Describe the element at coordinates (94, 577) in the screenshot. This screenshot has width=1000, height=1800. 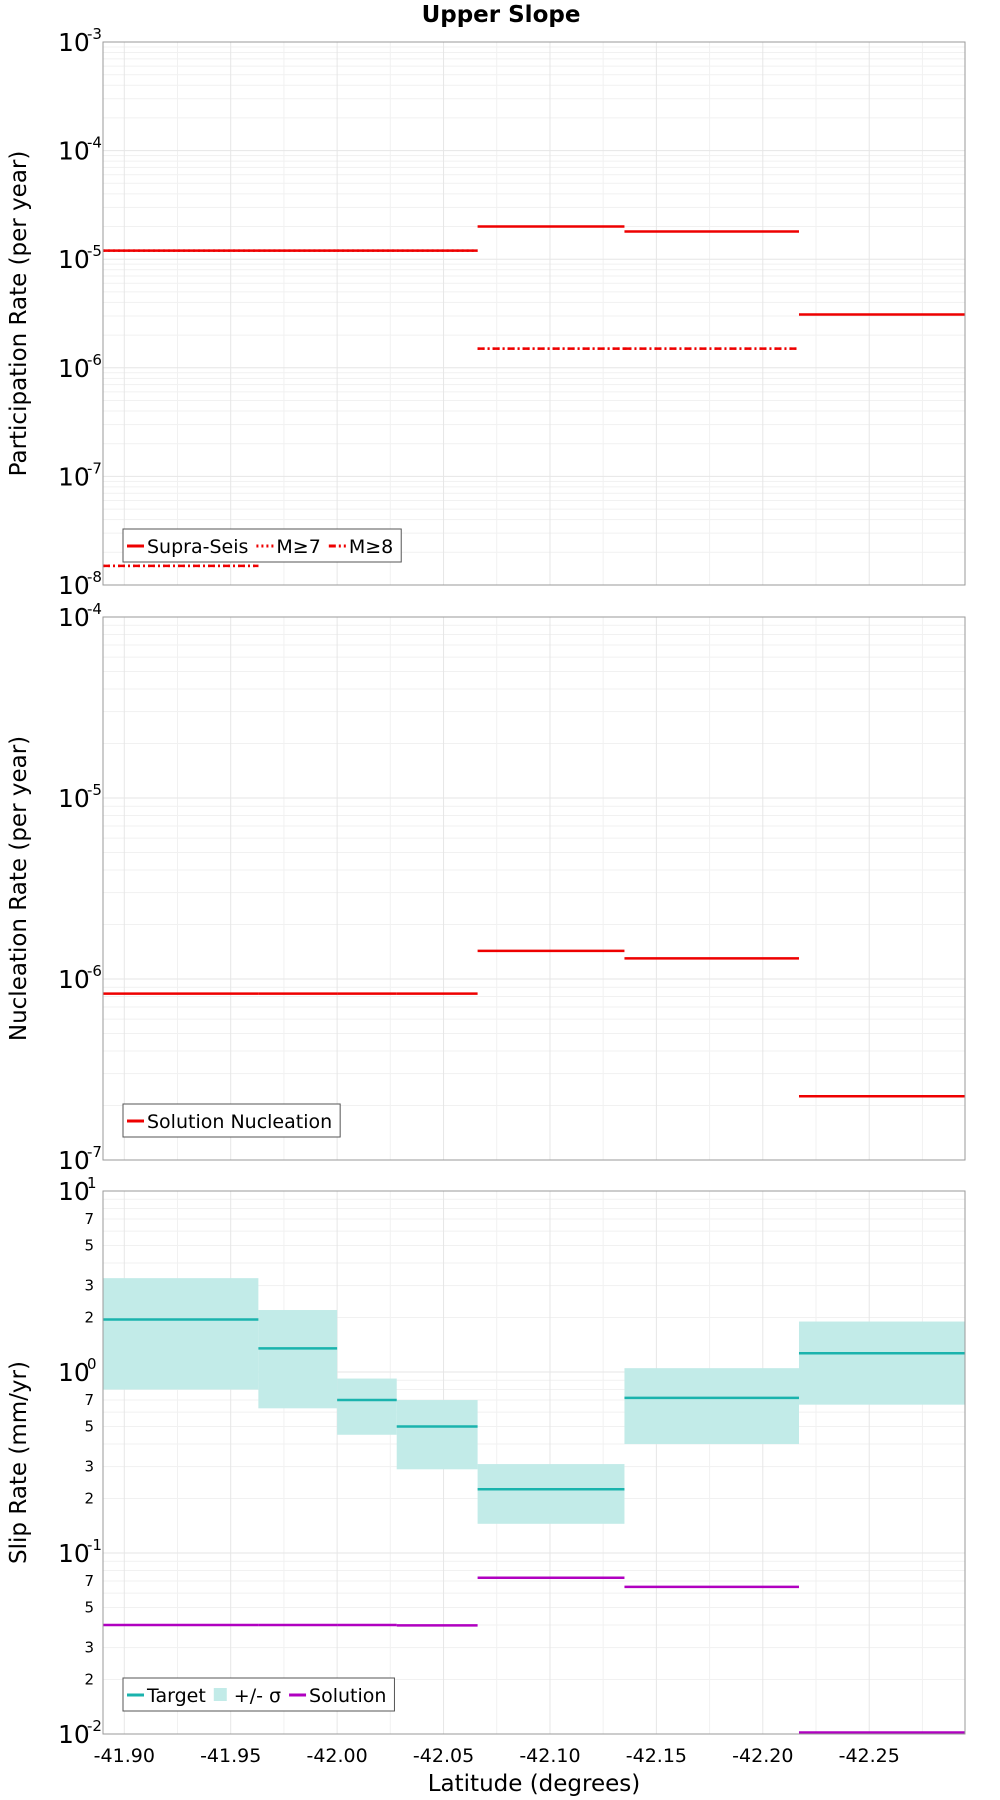
I see `y-tick-exponent: -8` at that location.